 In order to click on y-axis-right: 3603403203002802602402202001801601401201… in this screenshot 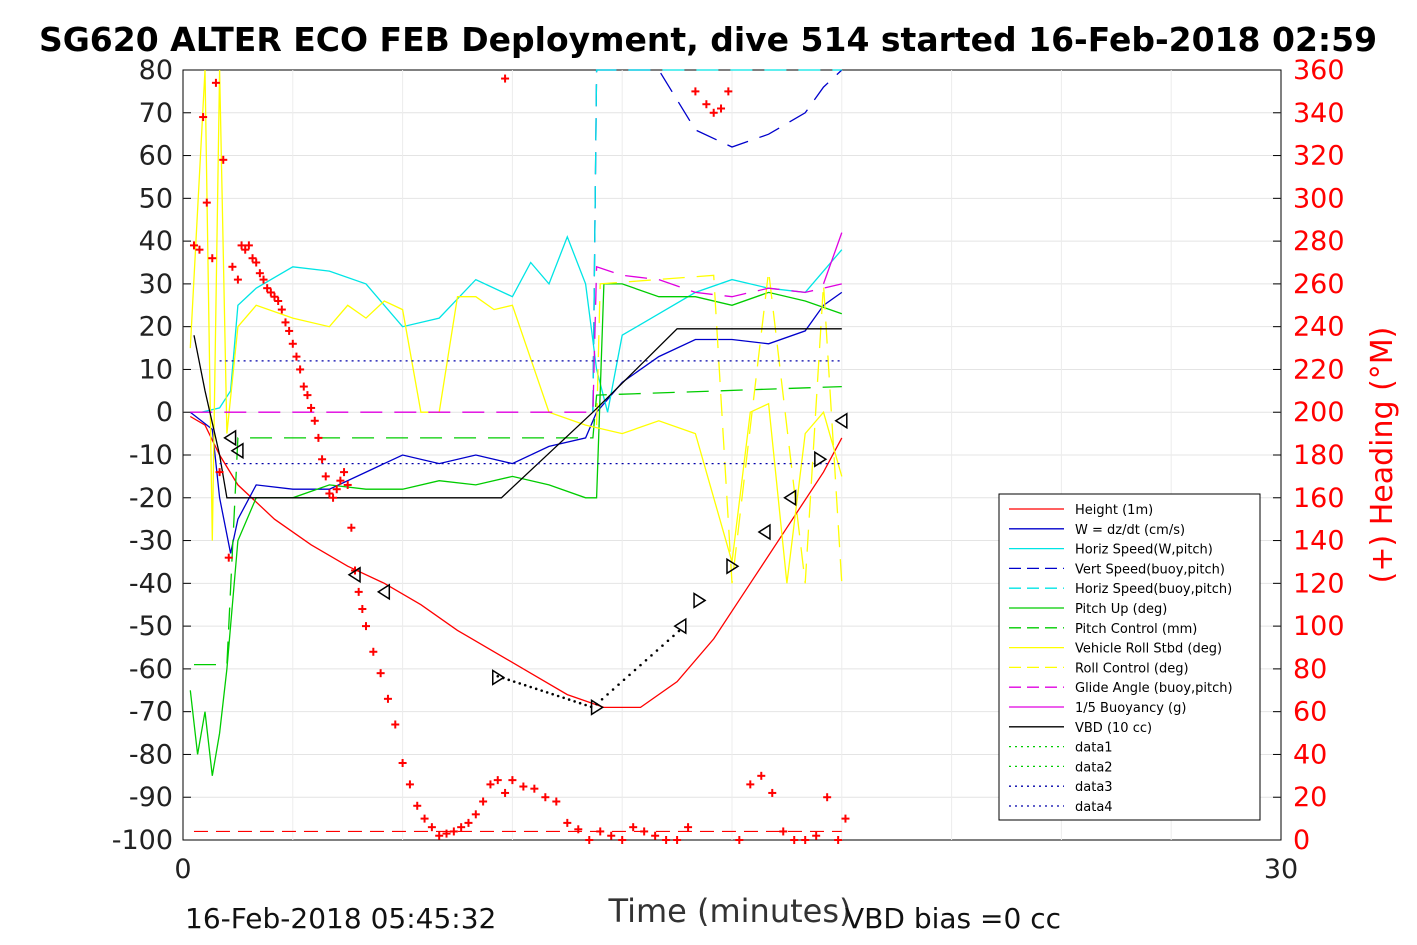, I will do `click(1319, 455)`.